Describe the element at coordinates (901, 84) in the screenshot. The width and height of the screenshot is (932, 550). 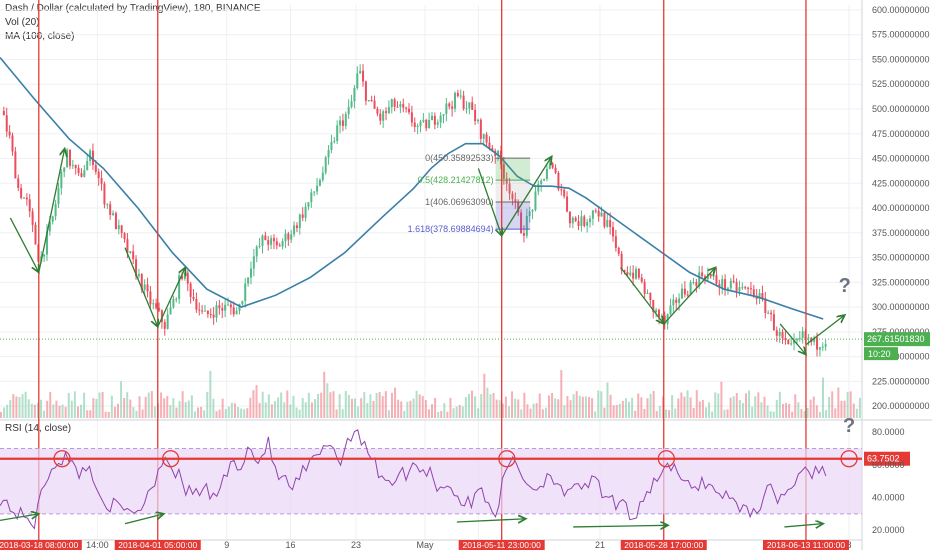
I see `price-axis-tick: 525.00000000` at that location.